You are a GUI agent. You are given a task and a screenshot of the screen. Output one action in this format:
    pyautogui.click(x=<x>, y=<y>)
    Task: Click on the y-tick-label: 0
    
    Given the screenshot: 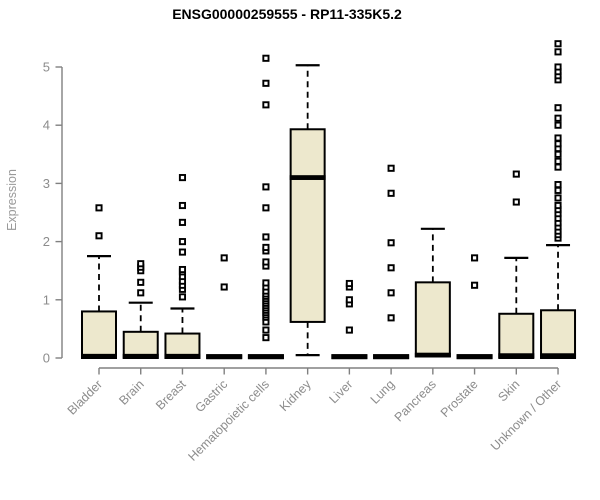 What is the action you would take?
    pyautogui.click(x=46, y=358)
    